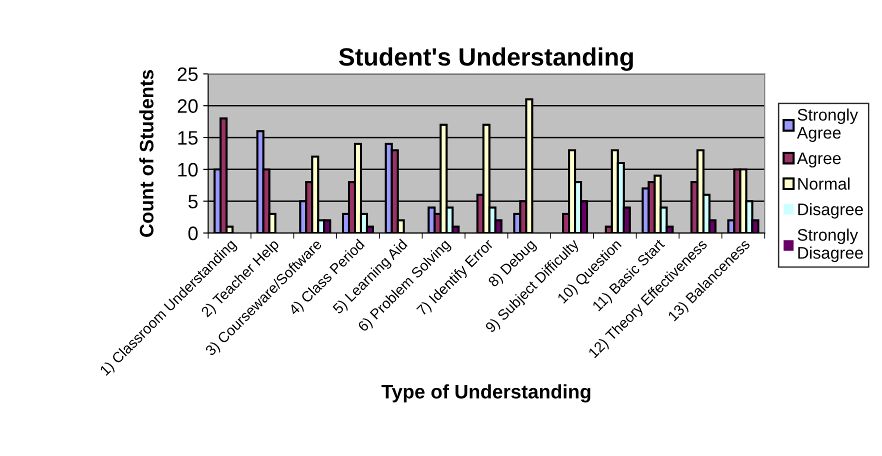 The width and height of the screenshot is (882, 456). I want to click on y-tick-label: 0, so click(193, 233).